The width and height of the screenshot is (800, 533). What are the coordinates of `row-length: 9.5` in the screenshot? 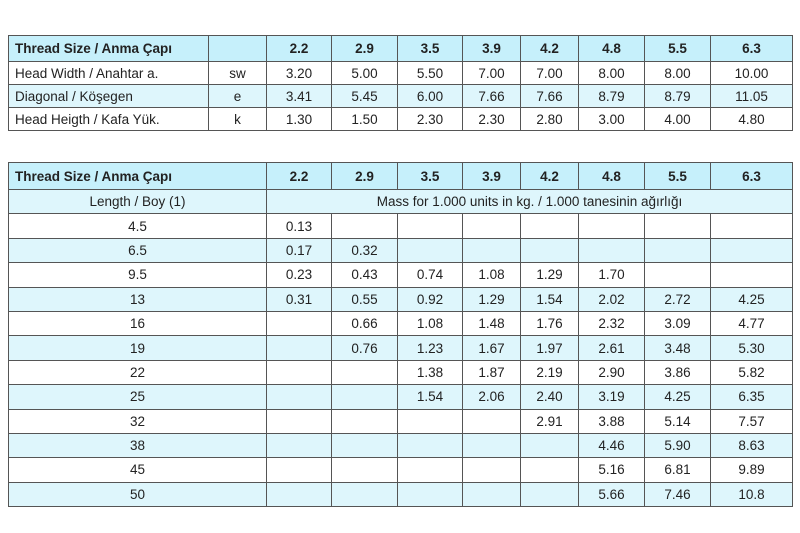 It's located at (137, 275).